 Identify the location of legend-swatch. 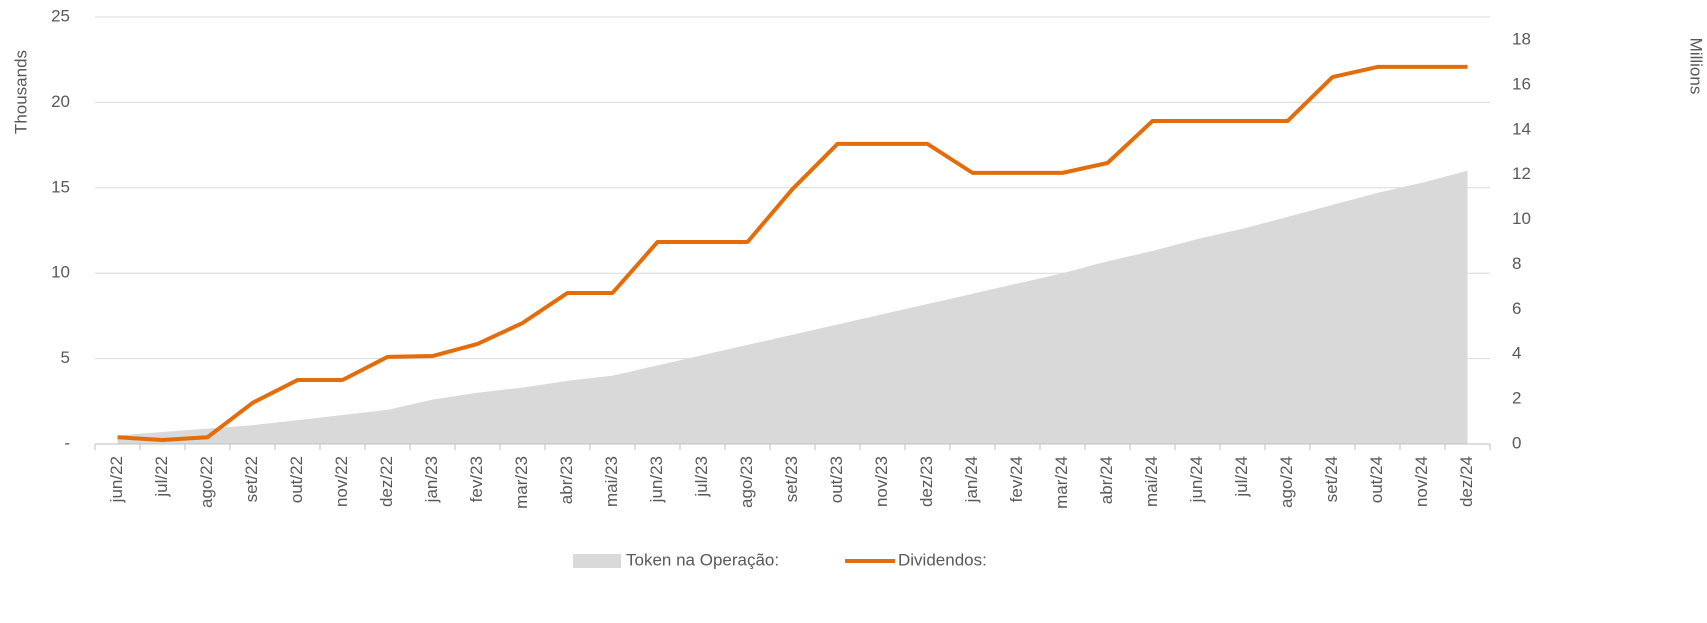
(597, 561).